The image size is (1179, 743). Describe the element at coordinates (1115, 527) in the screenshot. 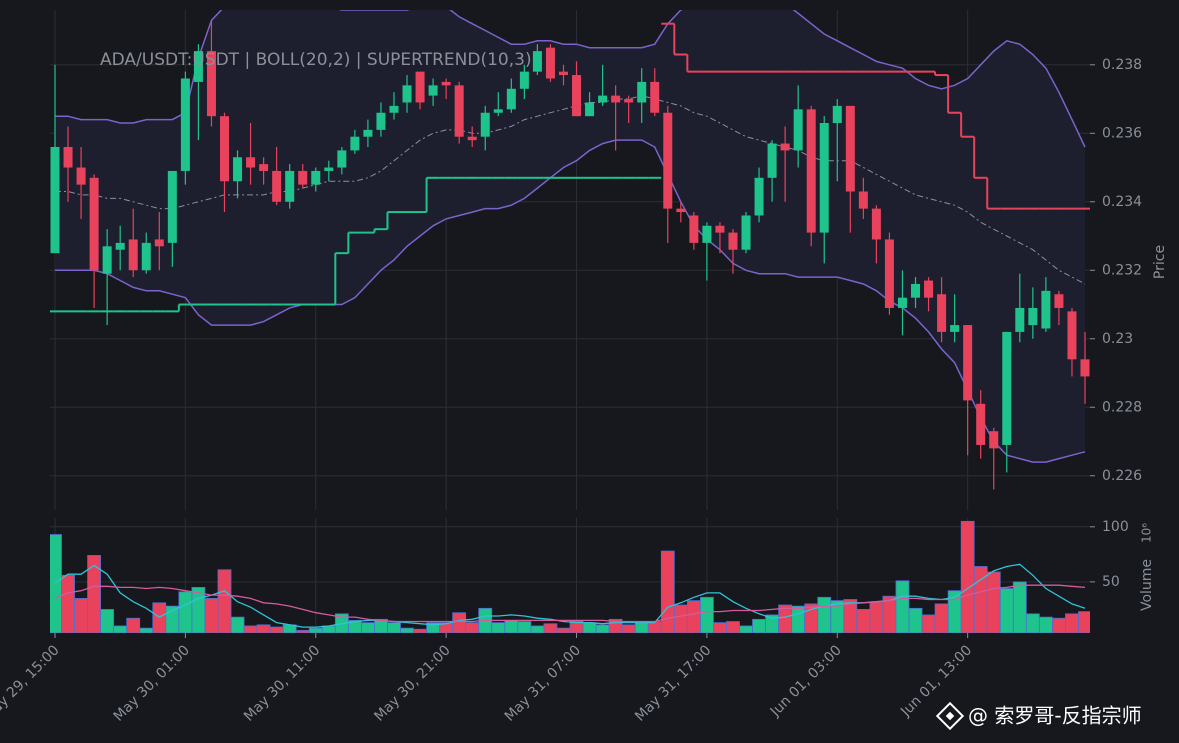

I see `y-tick-label: 100` at that location.